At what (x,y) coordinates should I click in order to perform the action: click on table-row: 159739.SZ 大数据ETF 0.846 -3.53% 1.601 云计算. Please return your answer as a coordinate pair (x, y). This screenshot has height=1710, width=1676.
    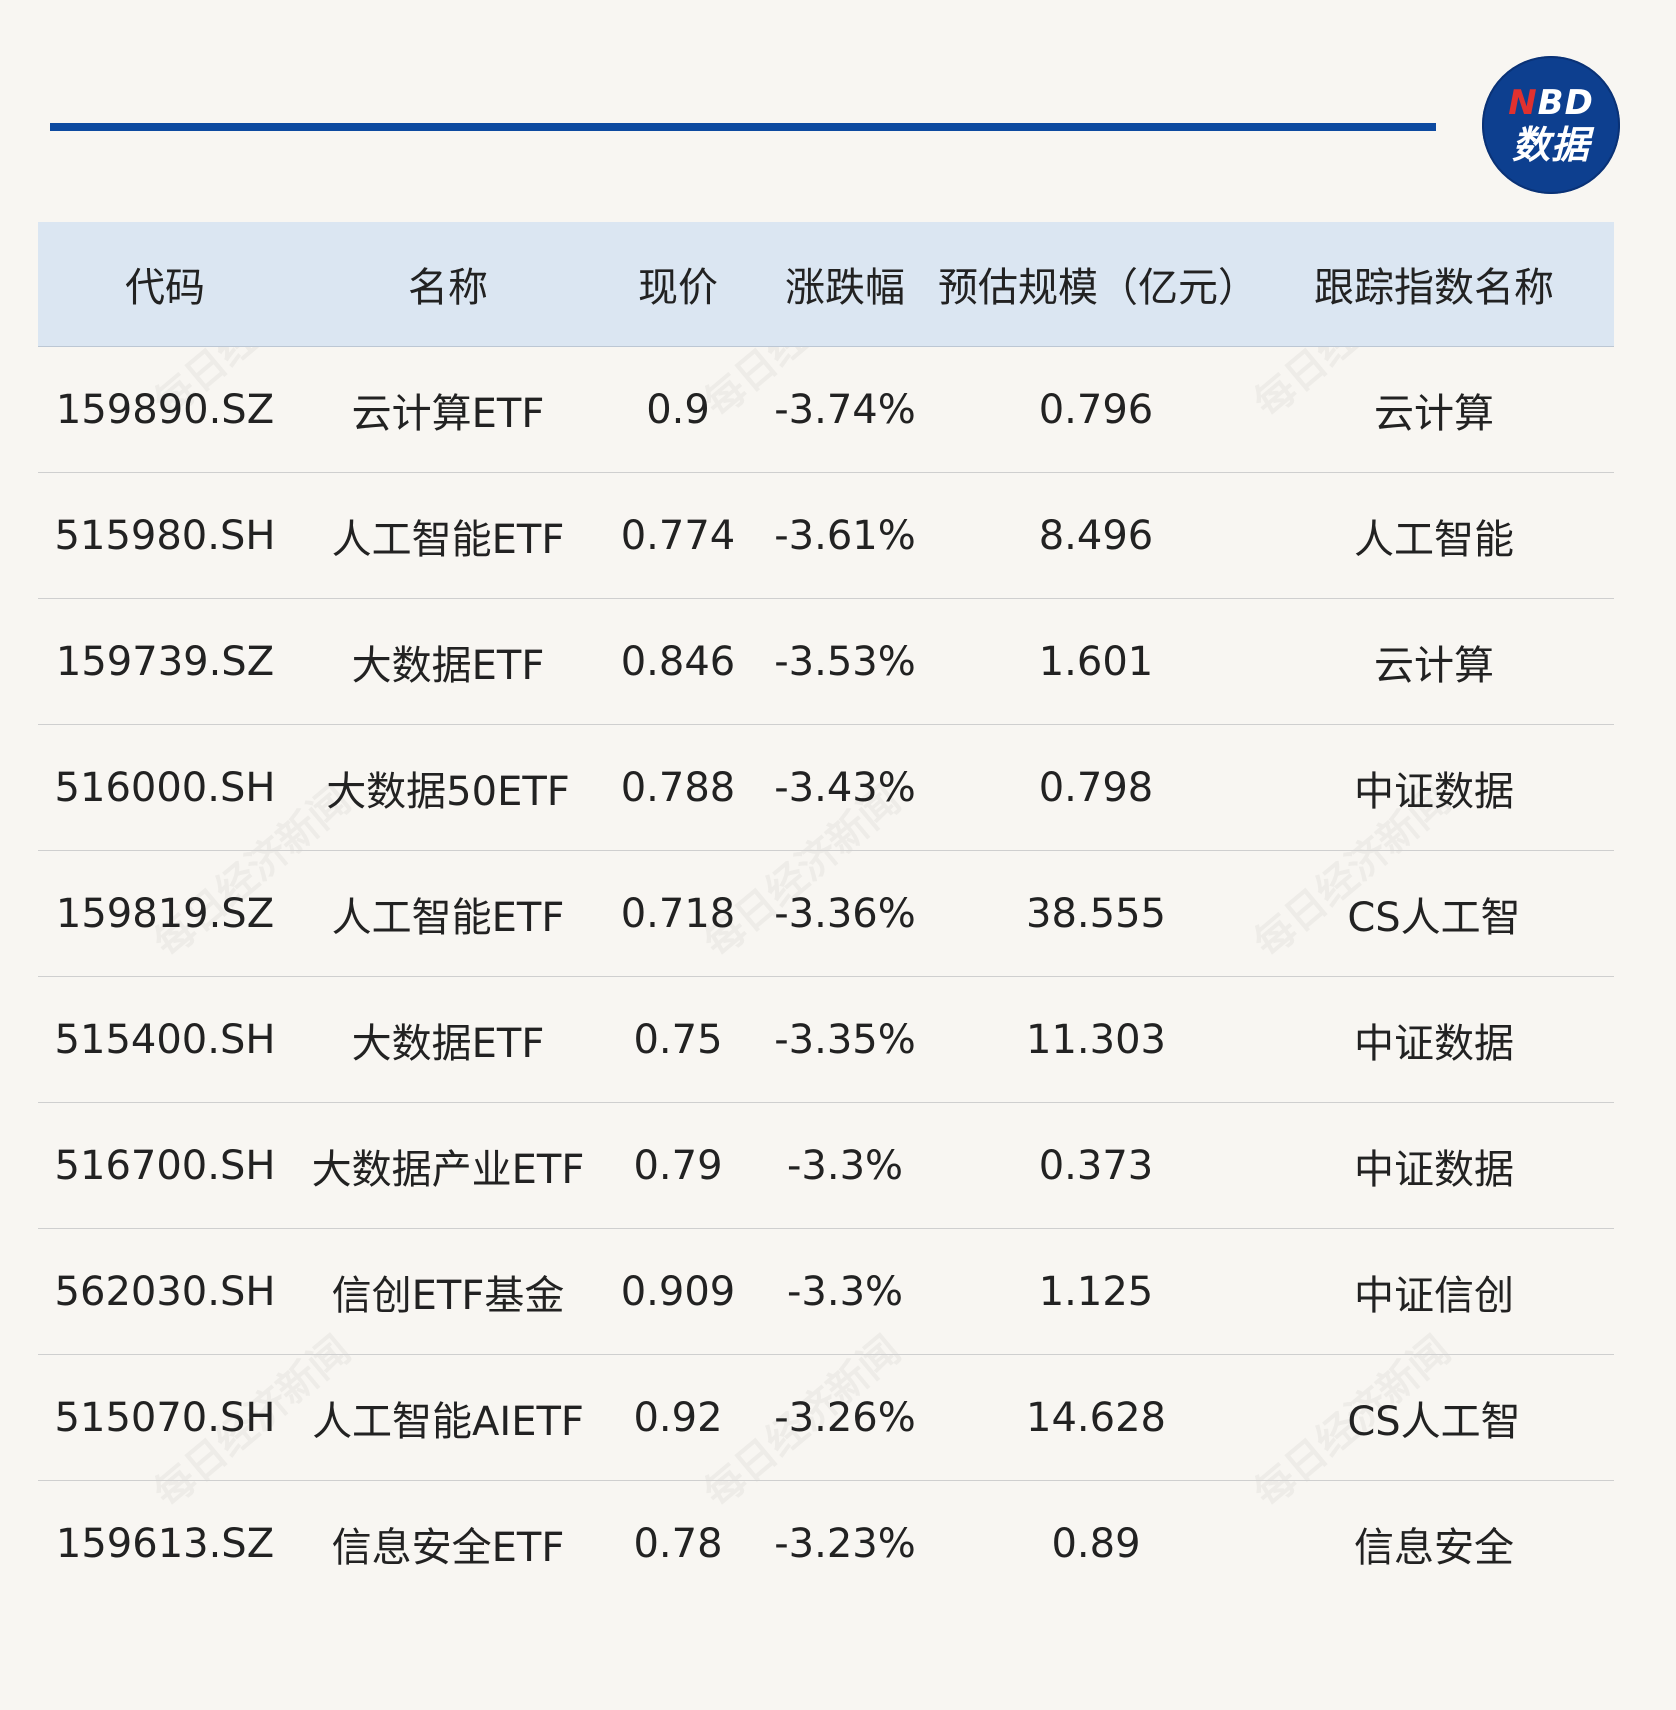
    Looking at the image, I should click on (826, 662).